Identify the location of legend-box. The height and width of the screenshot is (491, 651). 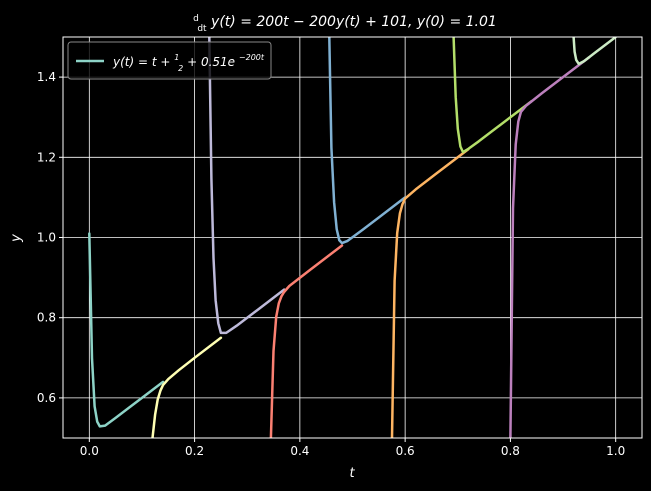
(169, 60).